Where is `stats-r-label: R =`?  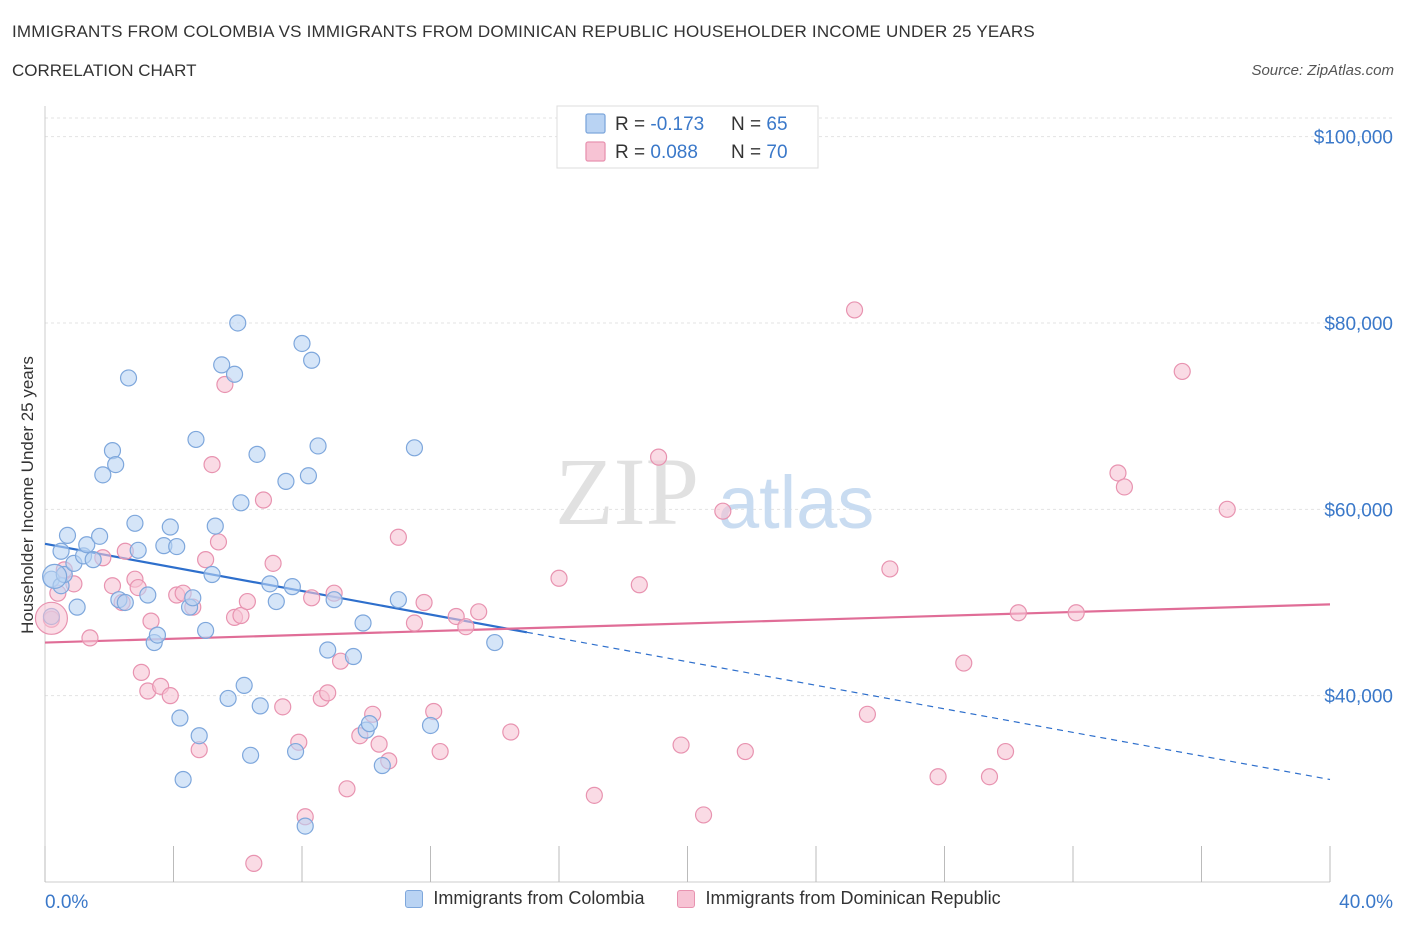 stats-r-label: R = is located at coordinates (632, 124).